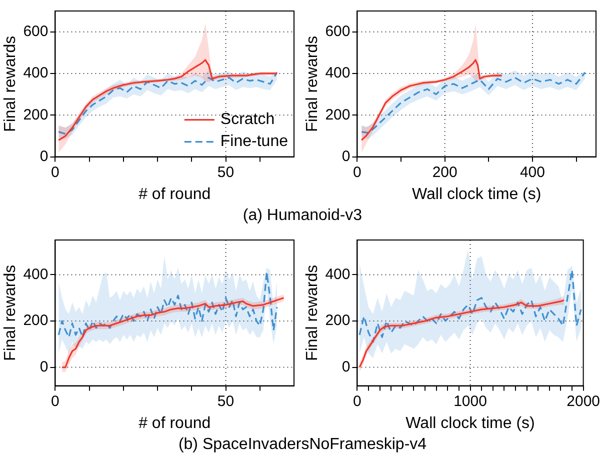  Describe the element at coordinates (445, 172) in the screenshot. I see `x-tick-label: 200` at that location.